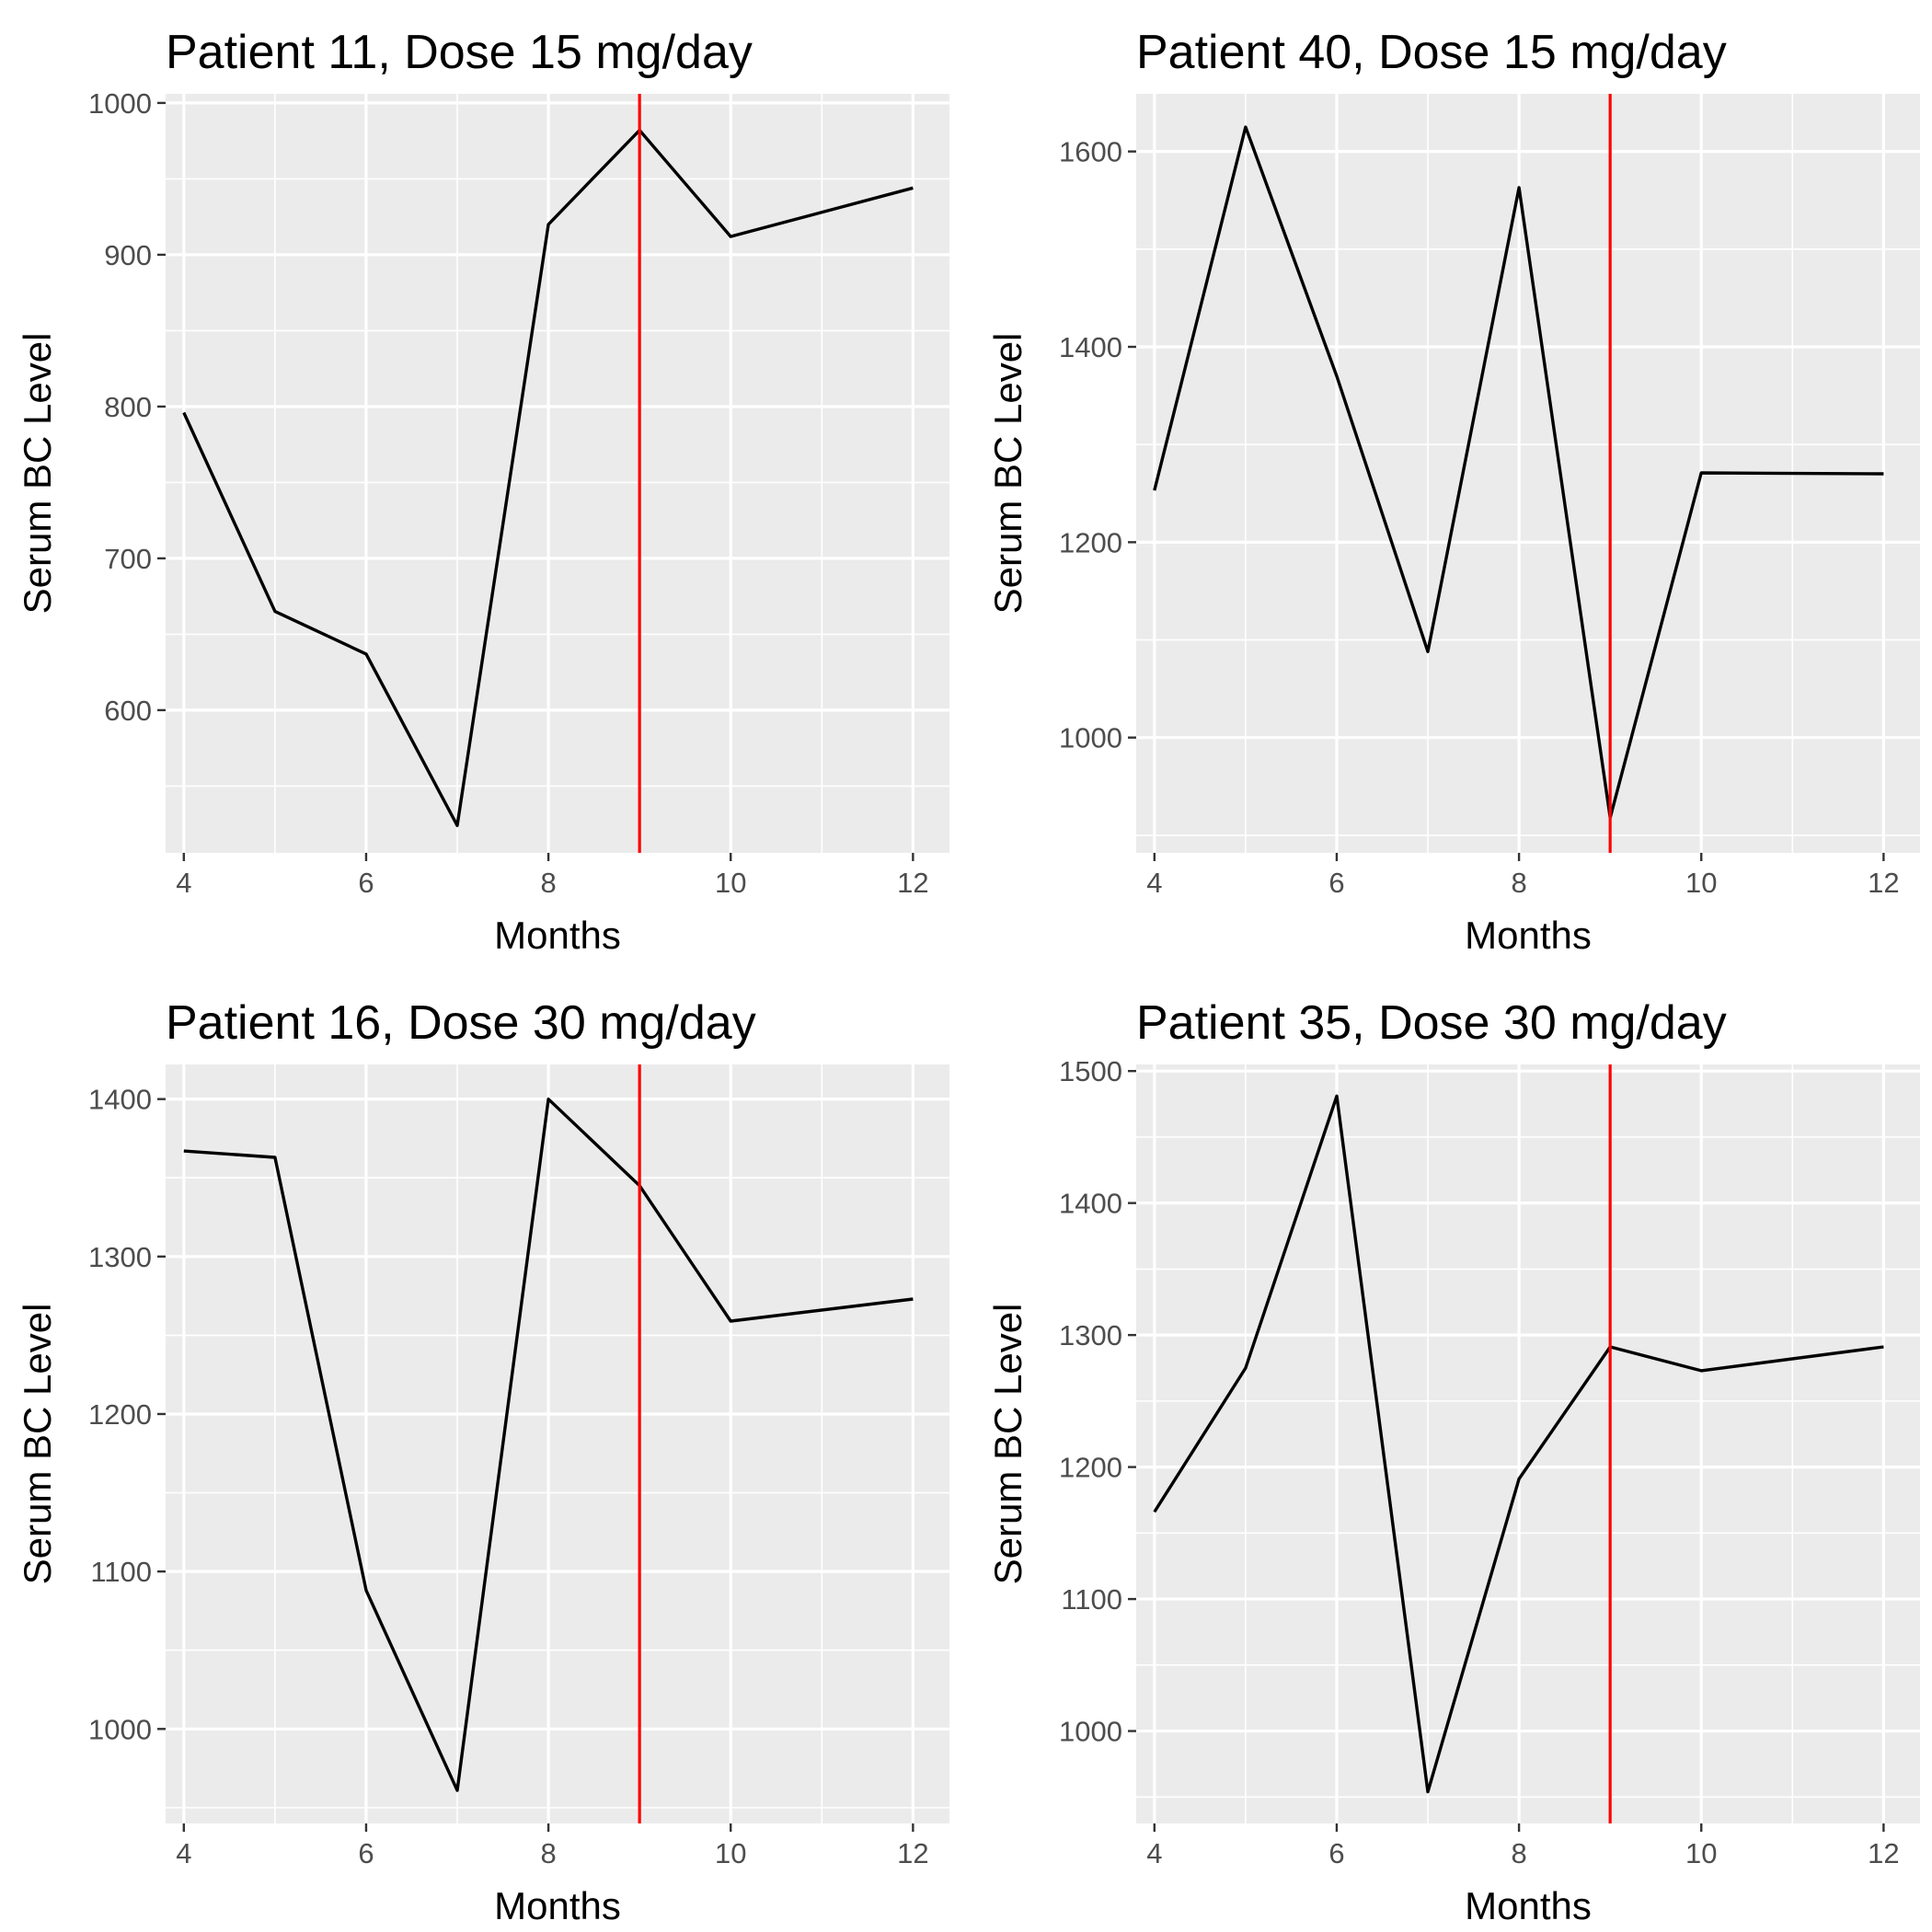 Image resolution: width=1932 pixels, height=1932 pixels. I want to click on y-tick-label: 800, so click(128, 407).